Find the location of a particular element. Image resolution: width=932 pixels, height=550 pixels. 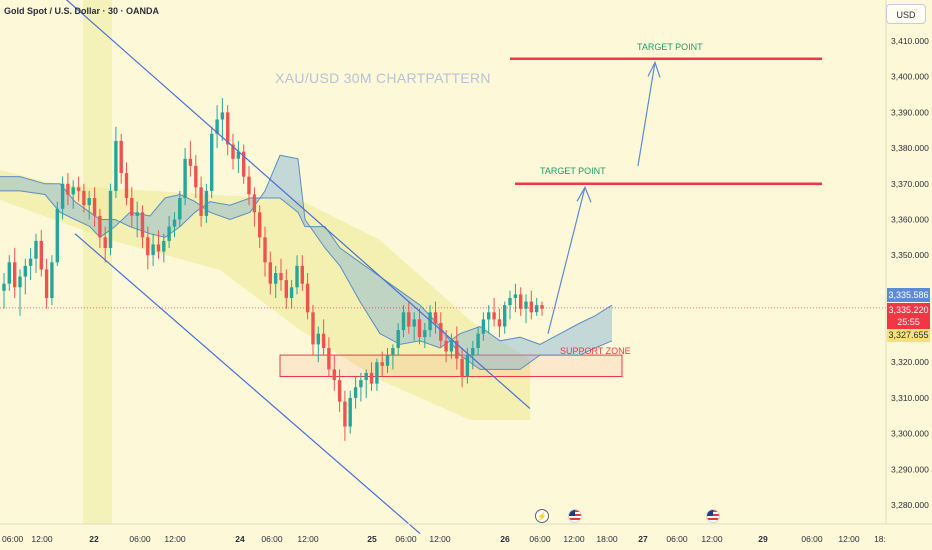

x-tick-label: 27 is located at coordinates (643, 539).